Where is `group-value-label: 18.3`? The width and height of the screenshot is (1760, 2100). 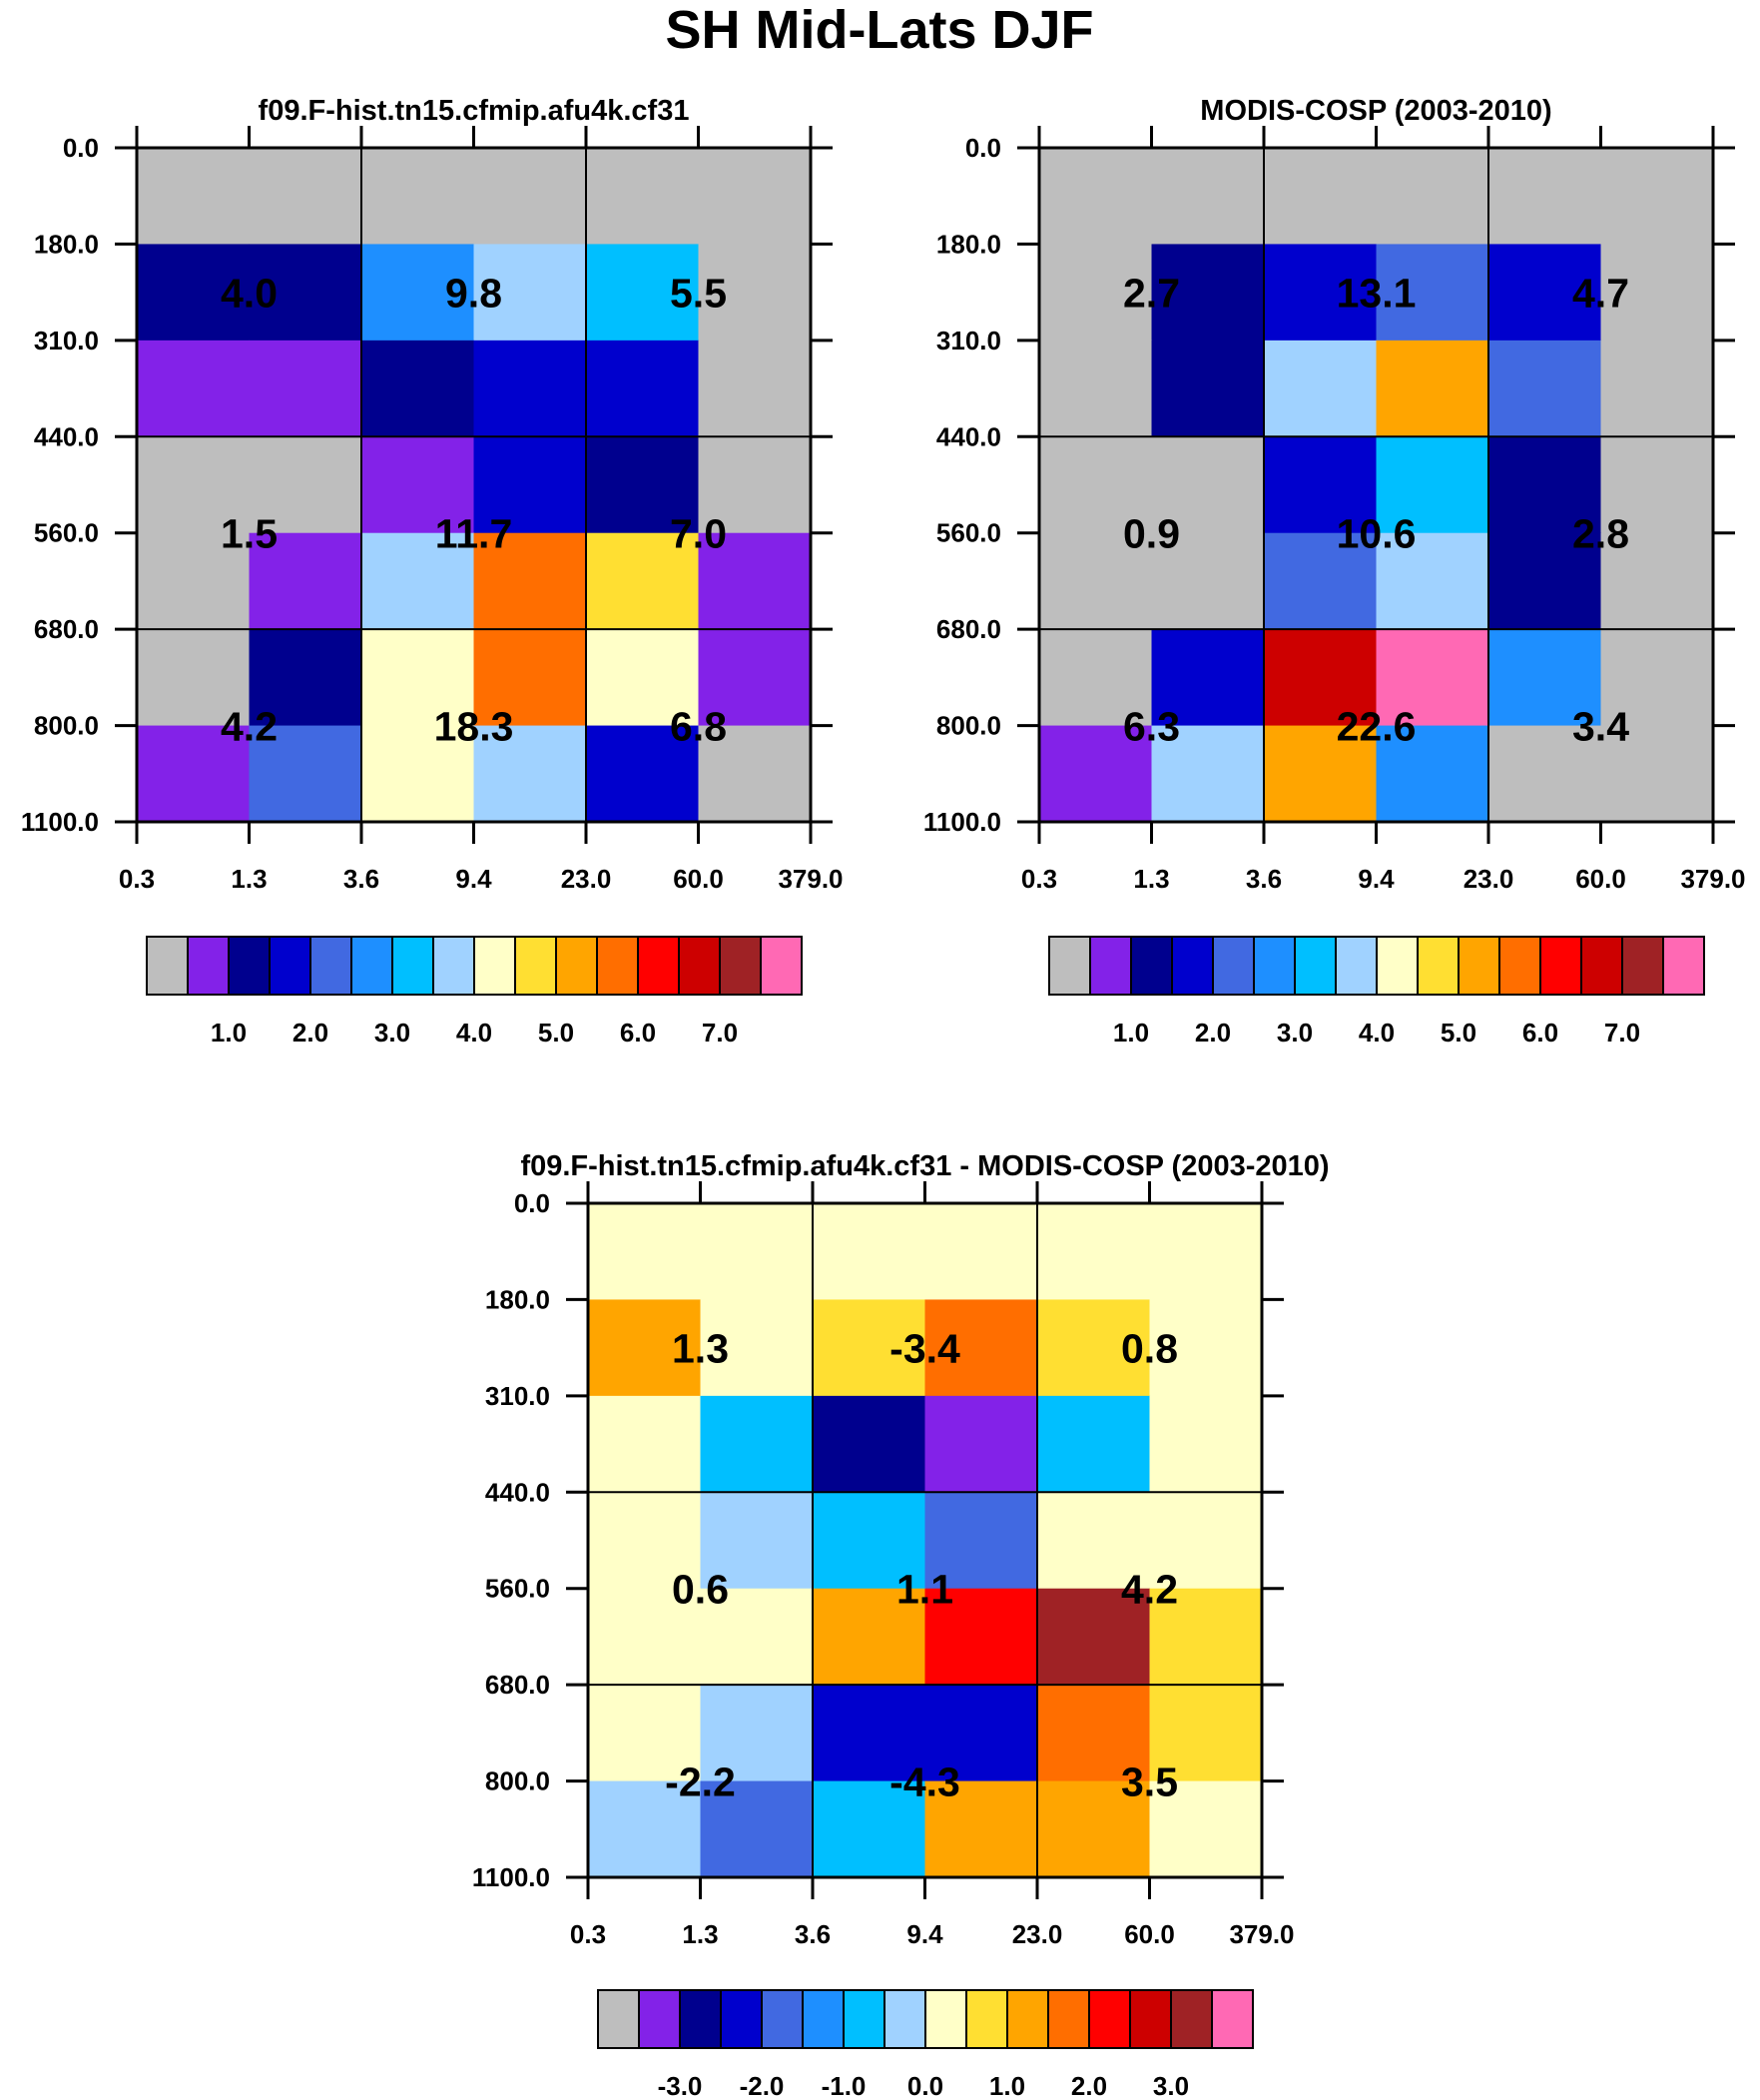
group-value-label: 18.3 is located at coordinates (474, 727).